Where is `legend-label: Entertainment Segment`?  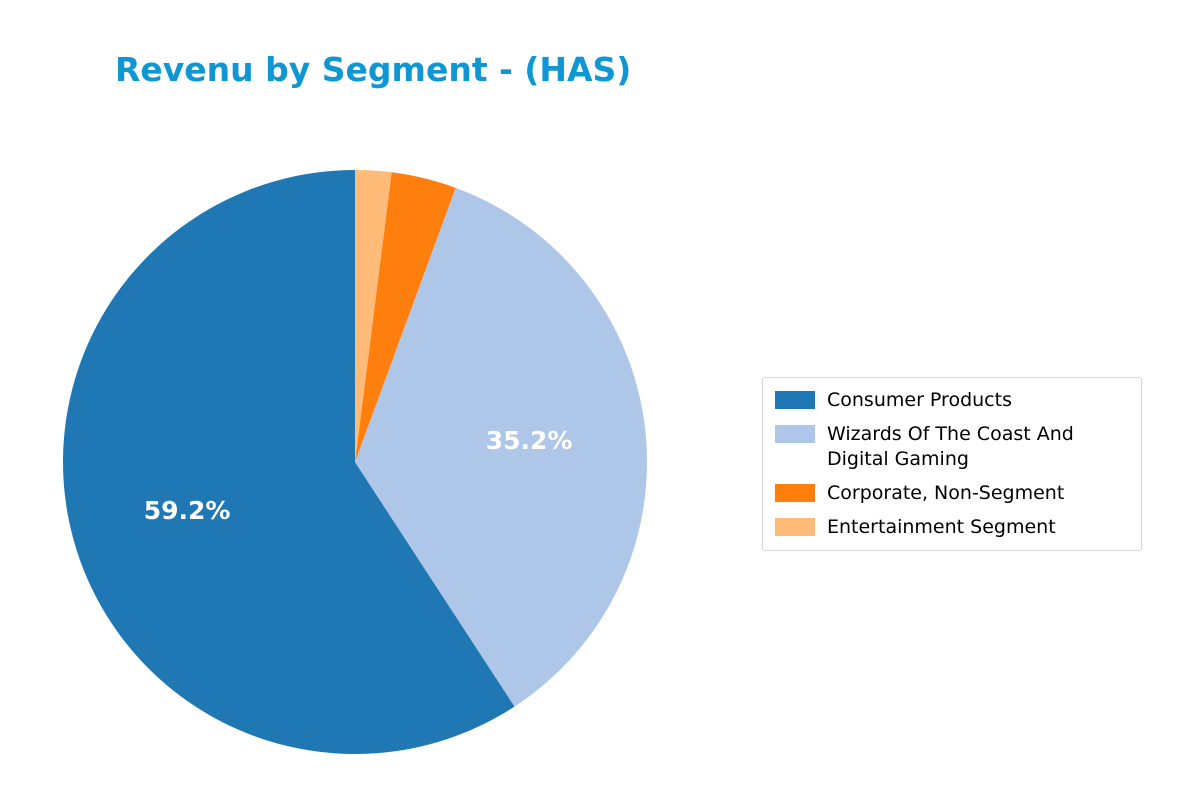
legend-label: Entertainment Segment is located at coordinates (941, 527).